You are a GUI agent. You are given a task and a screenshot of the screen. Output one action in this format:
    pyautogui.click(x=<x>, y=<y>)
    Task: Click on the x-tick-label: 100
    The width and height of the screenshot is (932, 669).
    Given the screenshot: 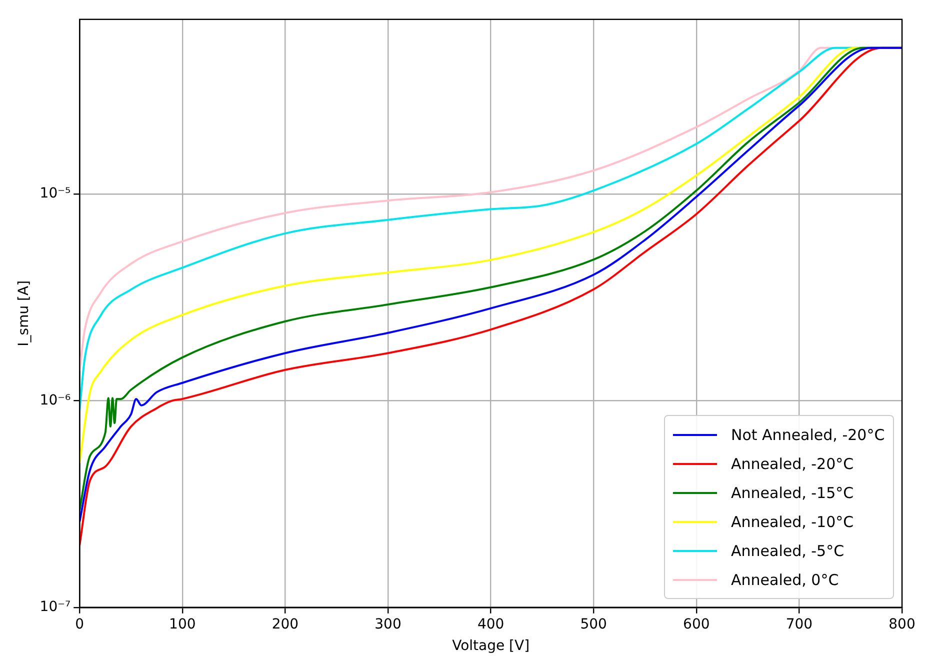 What is the action you would take?
    pyautogui.click(x=182, y=624)
    